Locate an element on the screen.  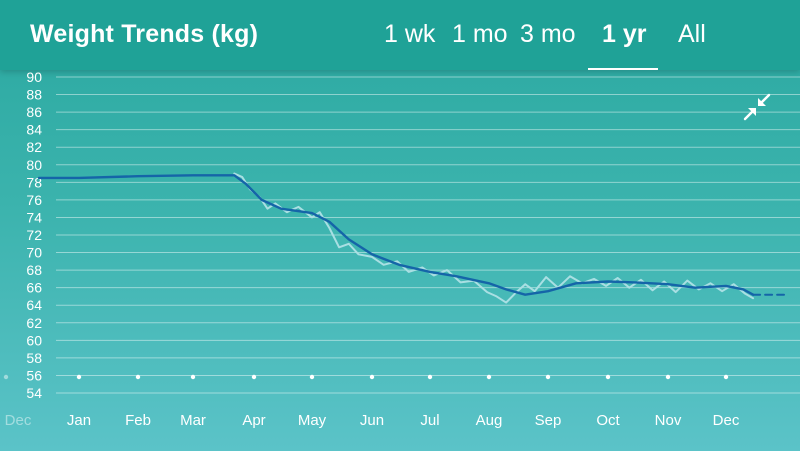
x-tick-label: Sep is located at coordinates (548, 420).